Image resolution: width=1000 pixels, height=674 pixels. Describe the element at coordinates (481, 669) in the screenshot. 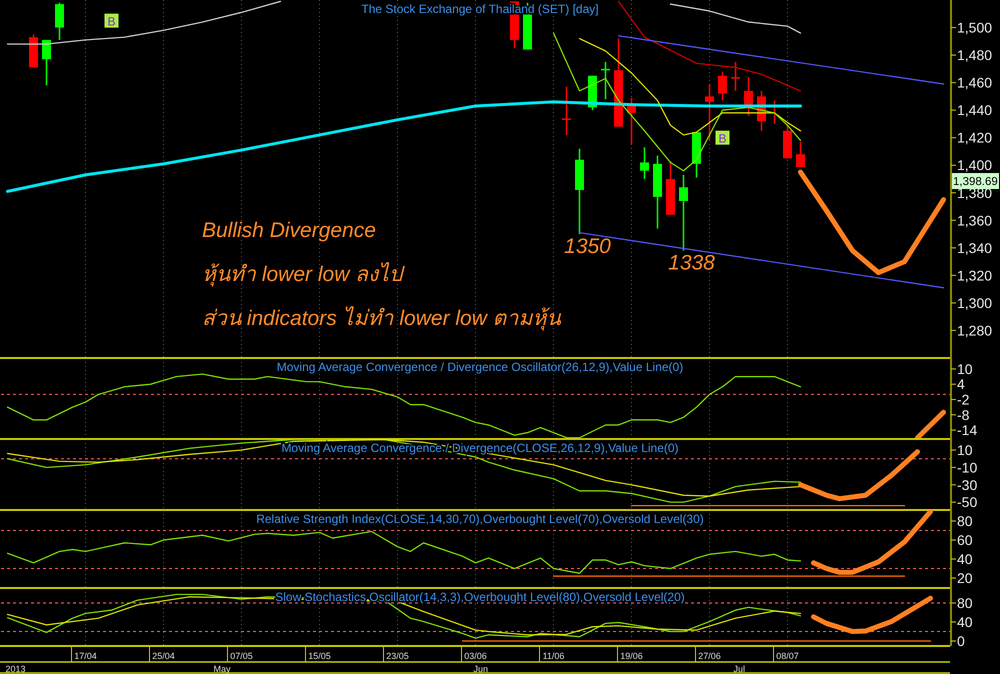

I see `text: Jun` at that location.